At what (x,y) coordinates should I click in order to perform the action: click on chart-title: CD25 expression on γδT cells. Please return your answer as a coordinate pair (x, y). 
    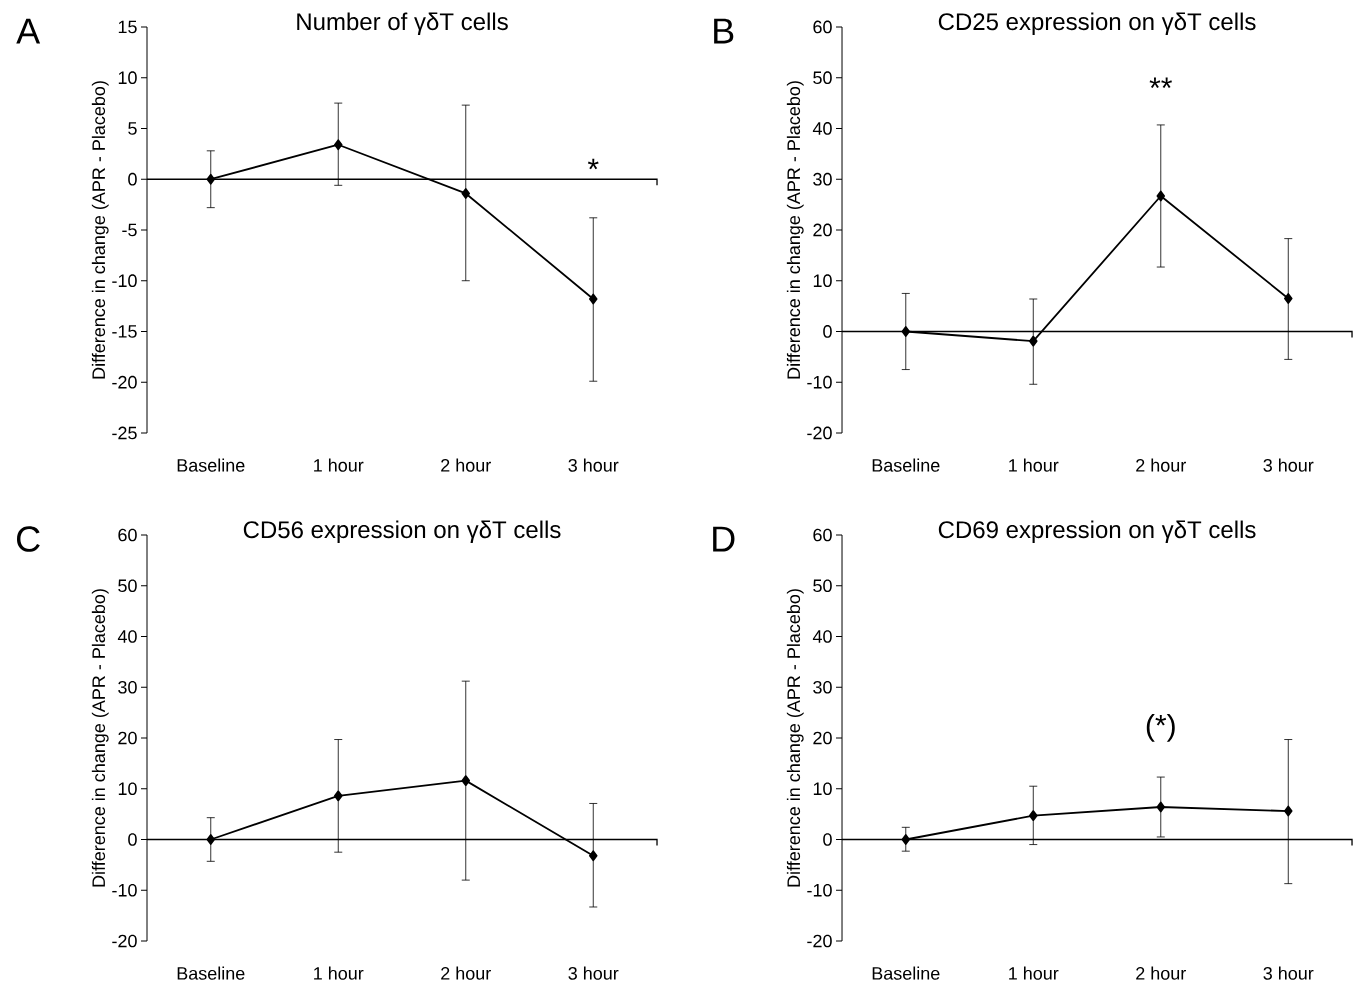
    Looking at the image, I should click on (1097, 23).